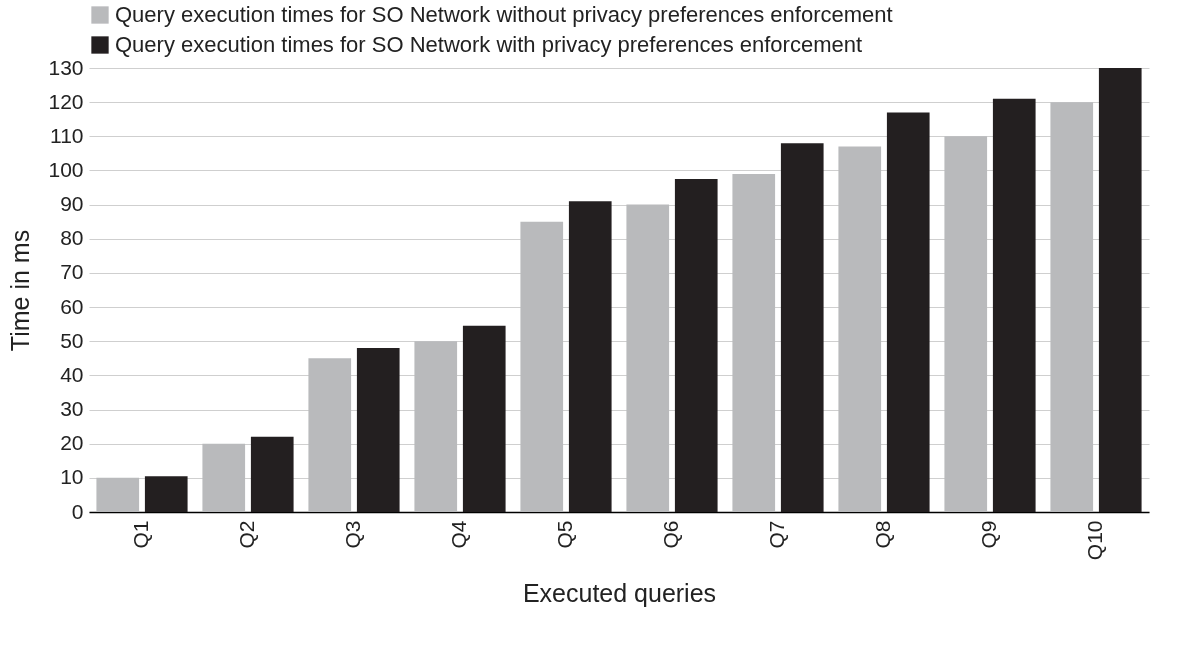 Image resolution: width=1199 pixels, height=648 pixels. What do you see at coordinates (776, 534) in the screenshot?
I see `x-tick-label: Q7` at bounding box center [776, 534].